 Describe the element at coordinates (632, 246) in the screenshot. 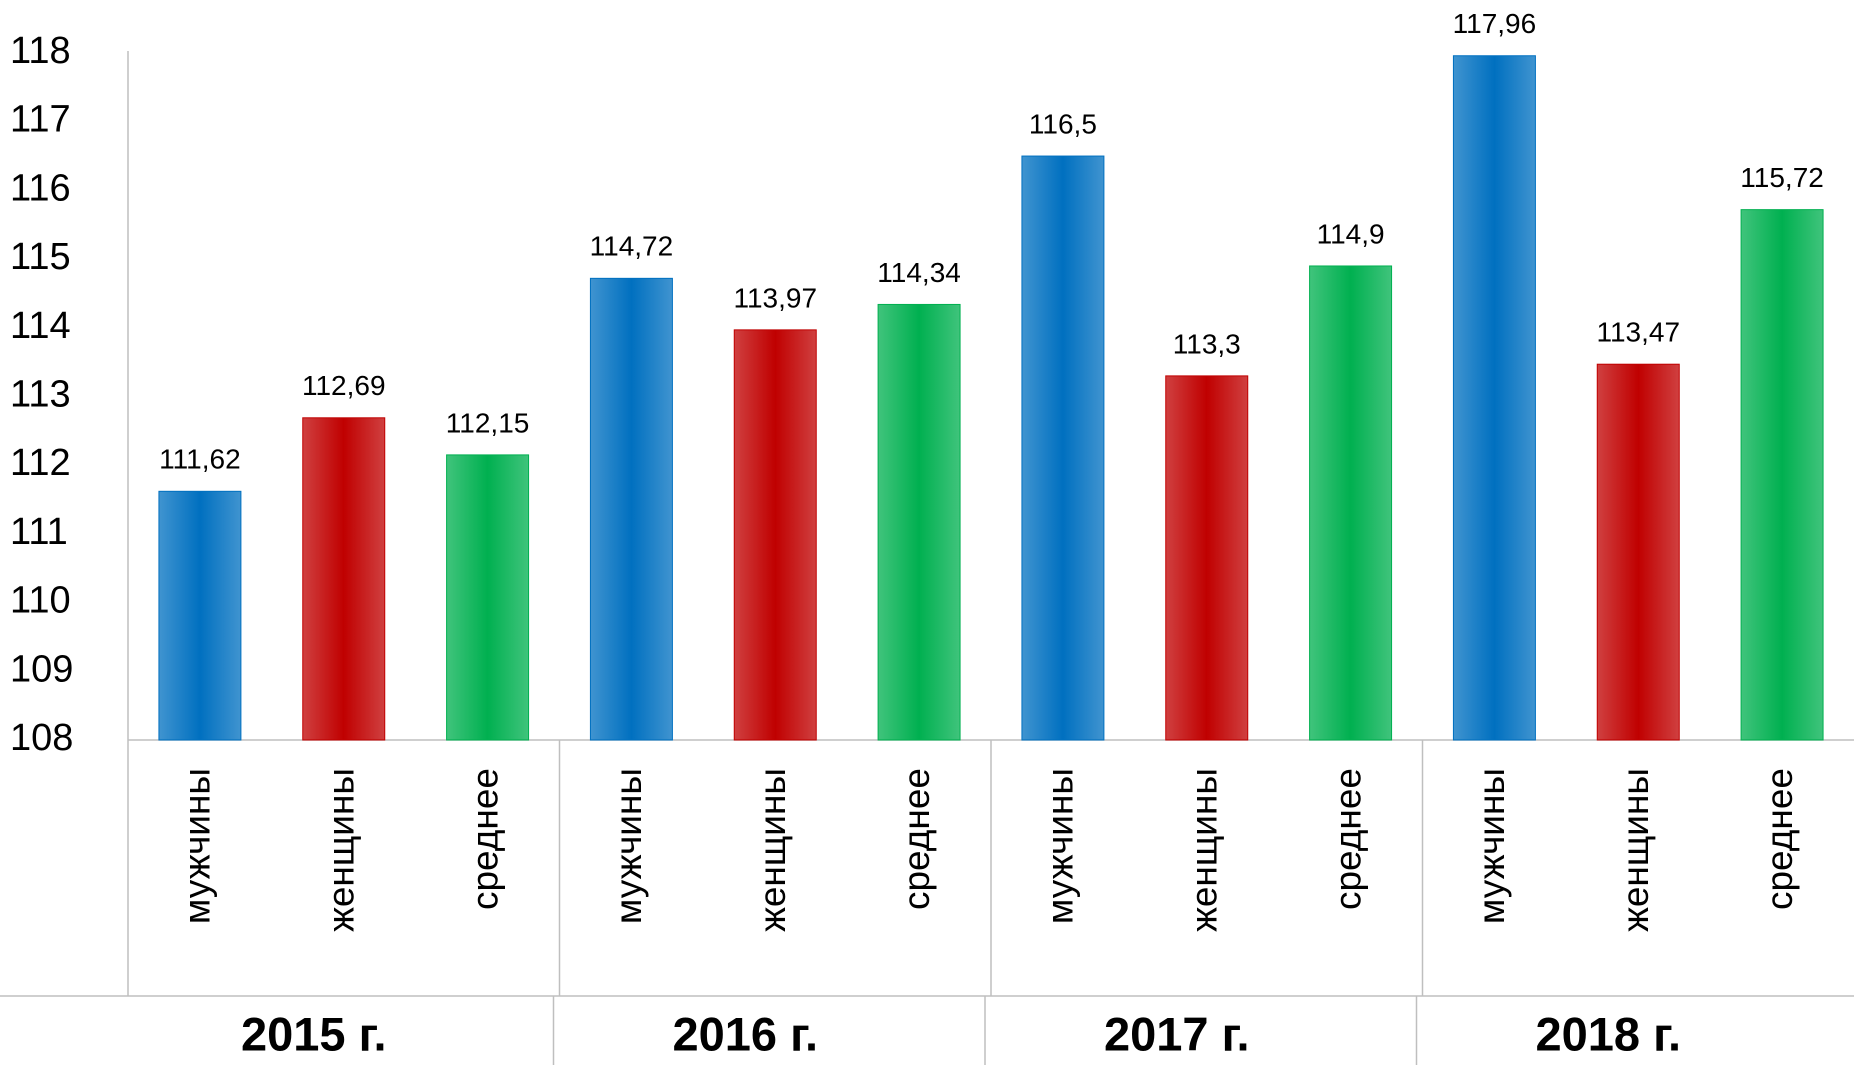

I see `value-label: 114,72` at that location.